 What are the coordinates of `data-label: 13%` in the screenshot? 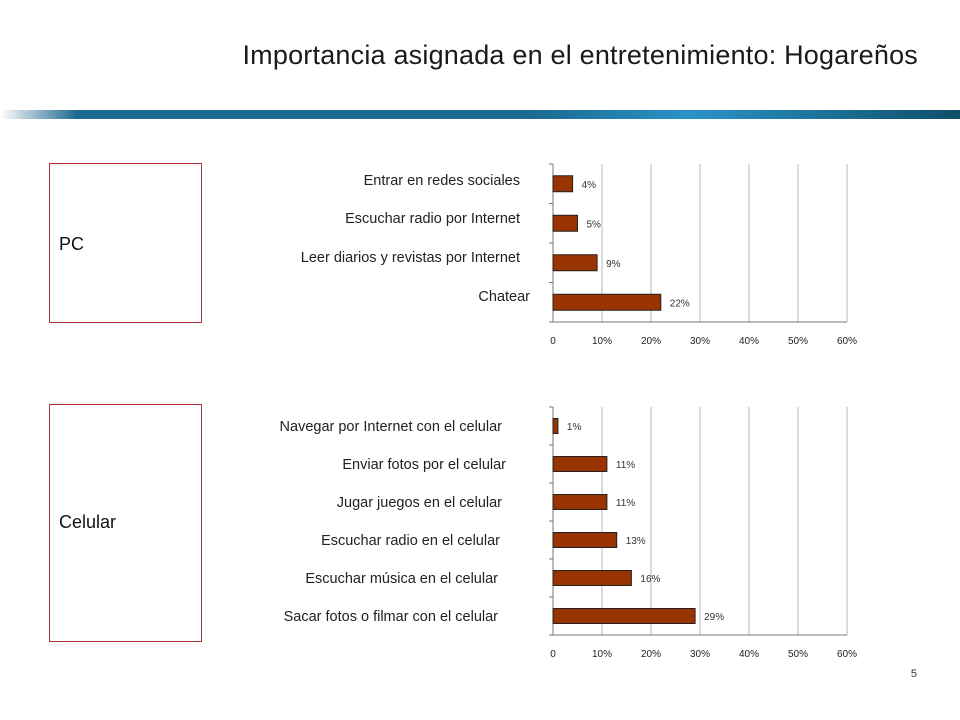 It's located at (636, 541).